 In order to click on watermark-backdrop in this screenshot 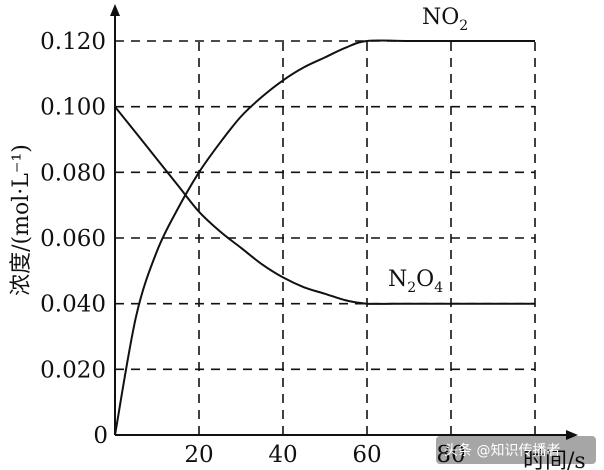, I will do `click(516, 450)`.